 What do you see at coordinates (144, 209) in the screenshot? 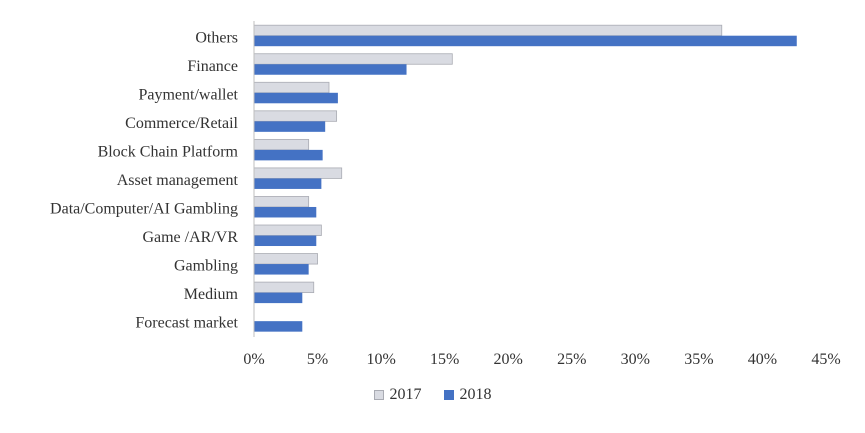
I see `category-label-6: Data/Computer/AI Gambling` at bounding box center [144, 209].